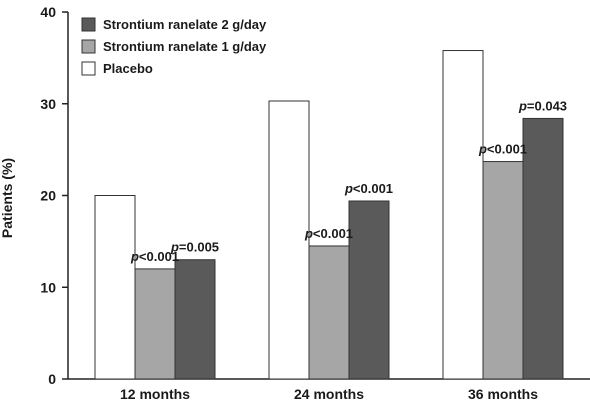  Describe the element at coordinates (463, 215) in the screenshot. I see `bar-placebo-36-months` at that location.